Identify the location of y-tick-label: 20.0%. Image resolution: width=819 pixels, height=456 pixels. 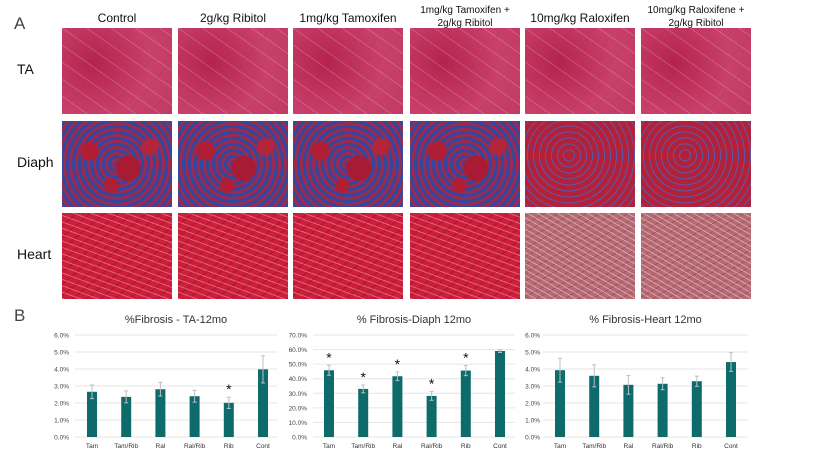
(298, 408).